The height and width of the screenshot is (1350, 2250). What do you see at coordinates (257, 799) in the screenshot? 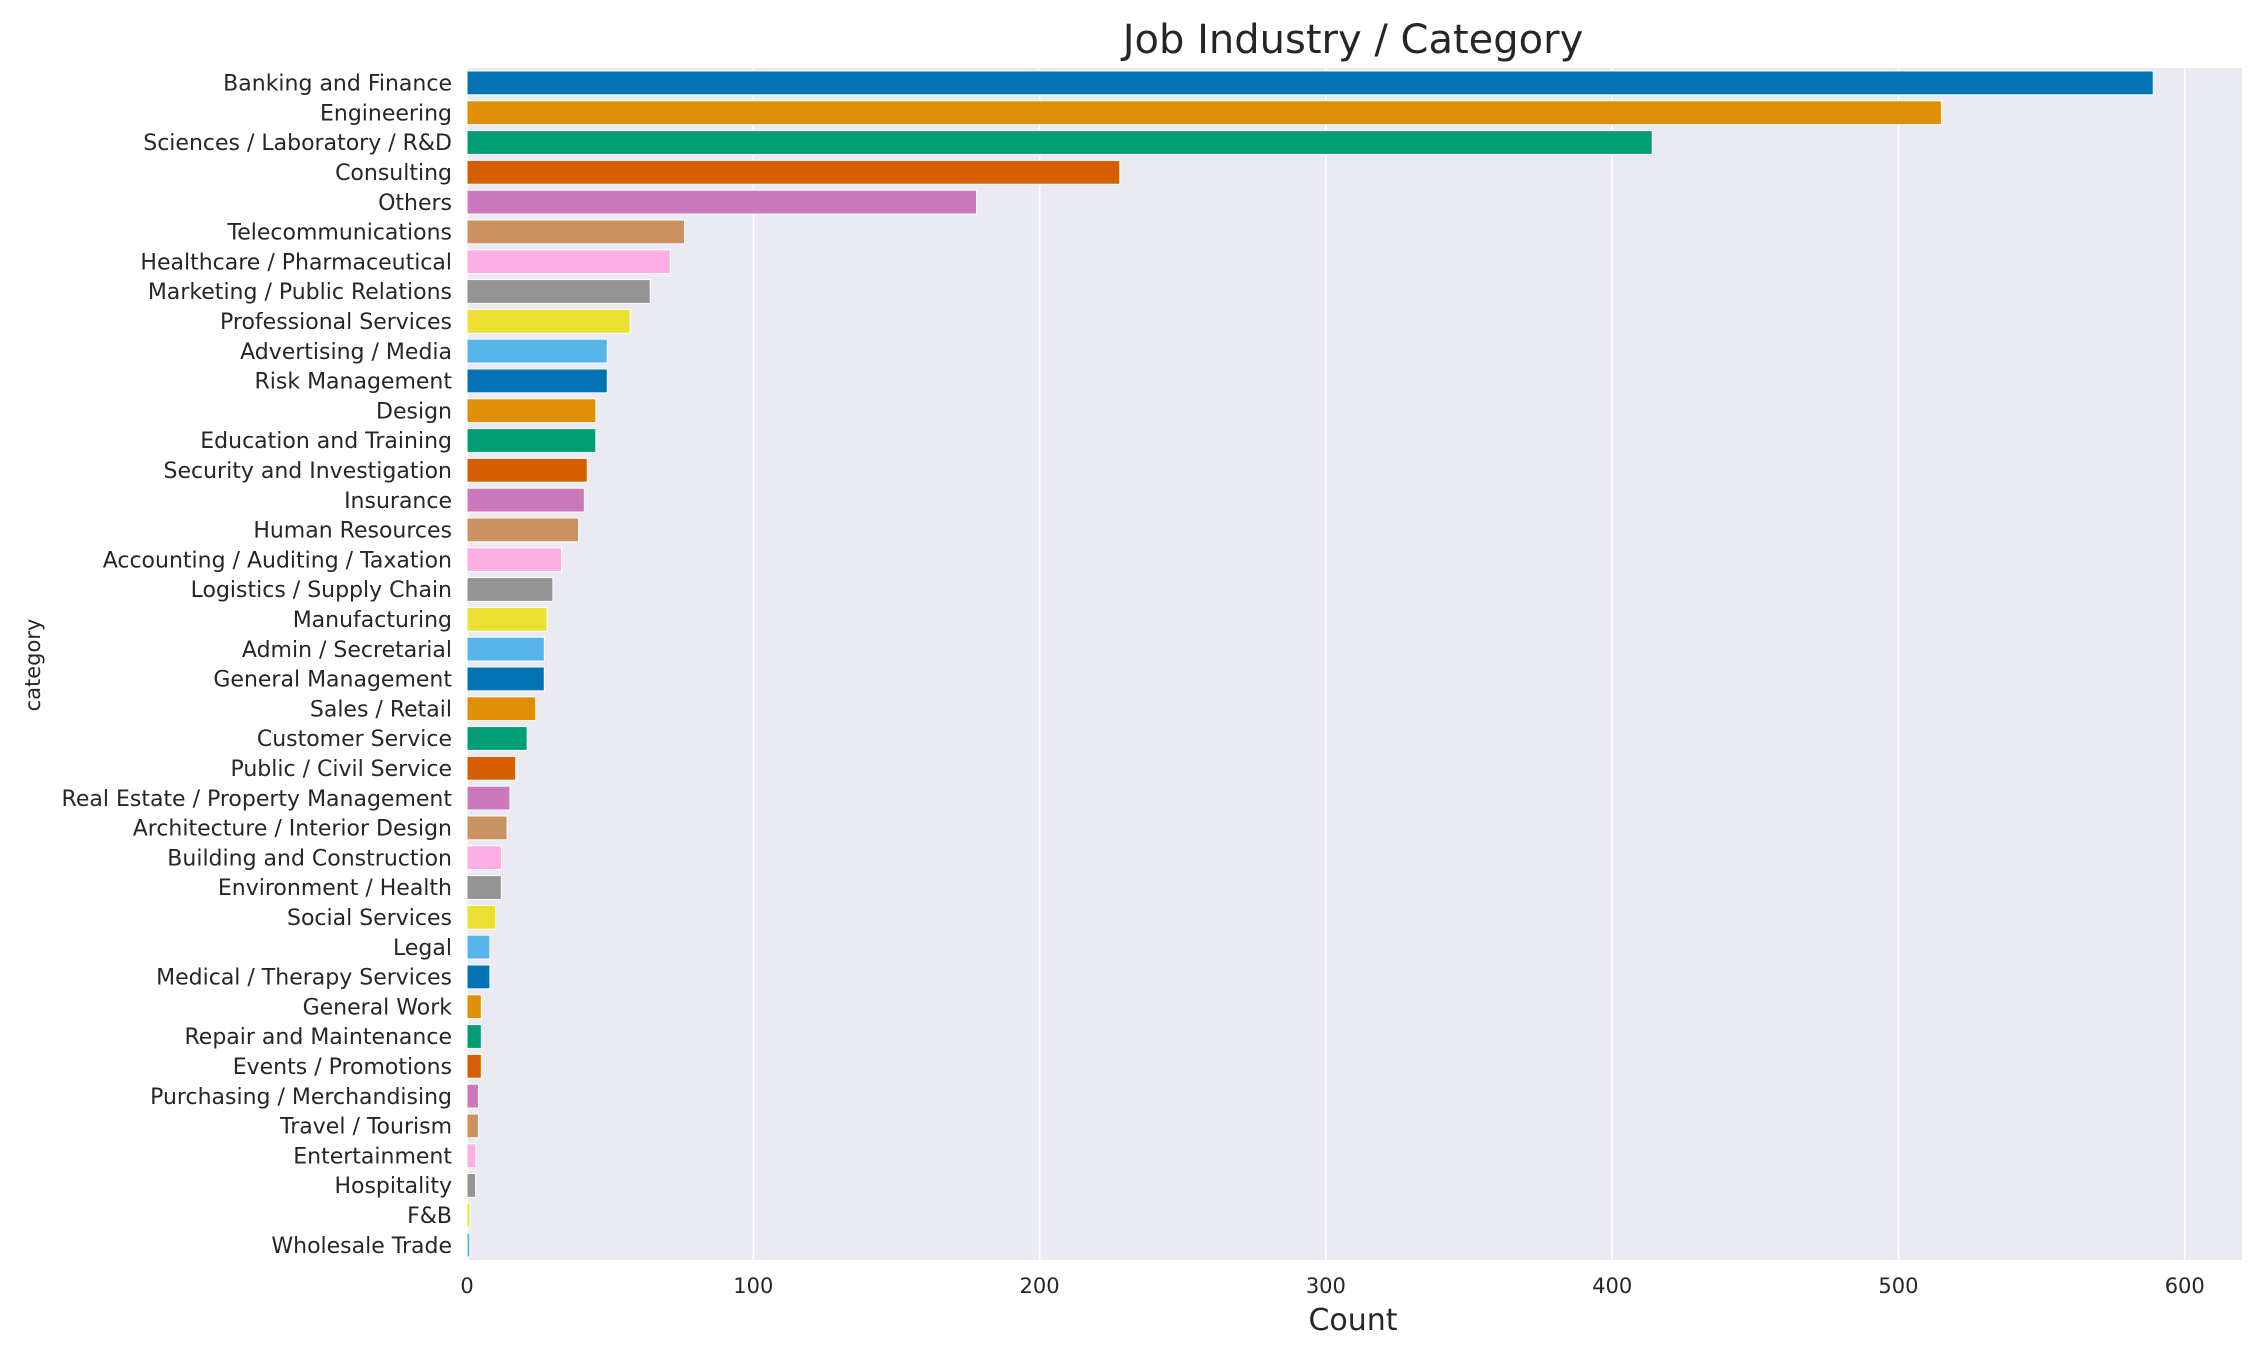
I see `category-label: Real Estate / Property Management` at bounding box center [257, 799].